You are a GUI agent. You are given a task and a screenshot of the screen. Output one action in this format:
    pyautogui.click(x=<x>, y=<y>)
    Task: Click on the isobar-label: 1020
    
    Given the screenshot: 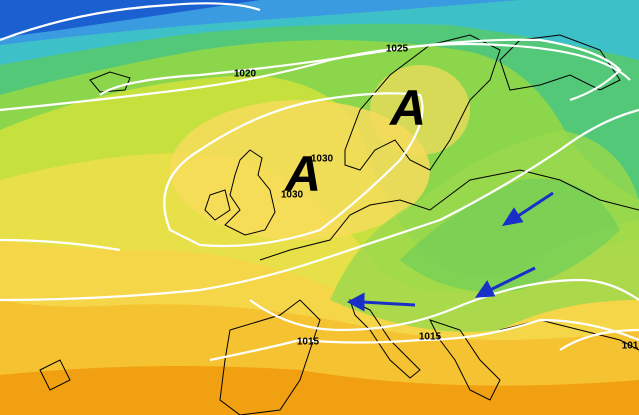 What is the action you would take?
    pyautogui.click(x=245, y=74)
    